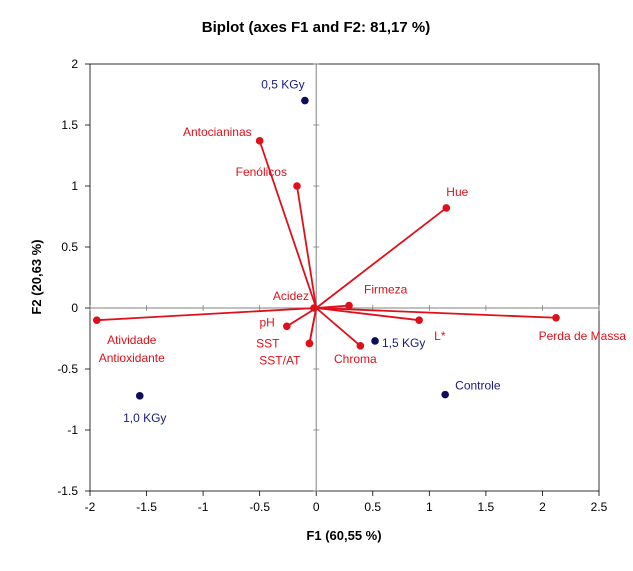 The width and height of the screenshot is (633, 571). Describe the element at coordinates (74, 64) in the screenshot. I see `y-tick-label: 2` at that location.